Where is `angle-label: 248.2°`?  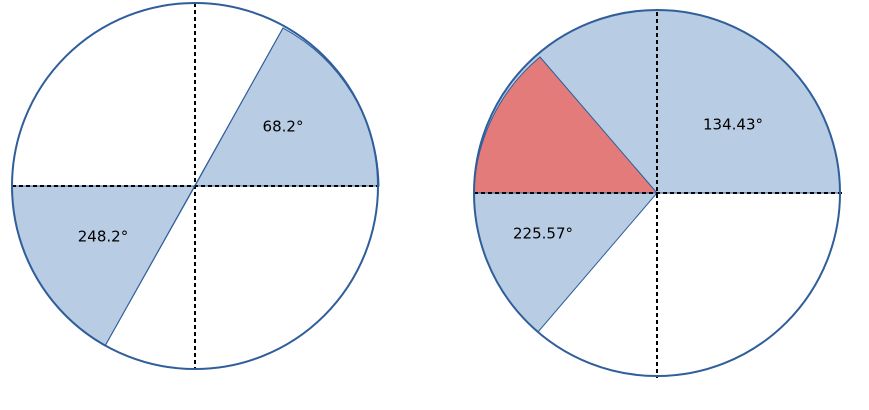
angle-label: 248.2° is located at coordinates (103, 237).